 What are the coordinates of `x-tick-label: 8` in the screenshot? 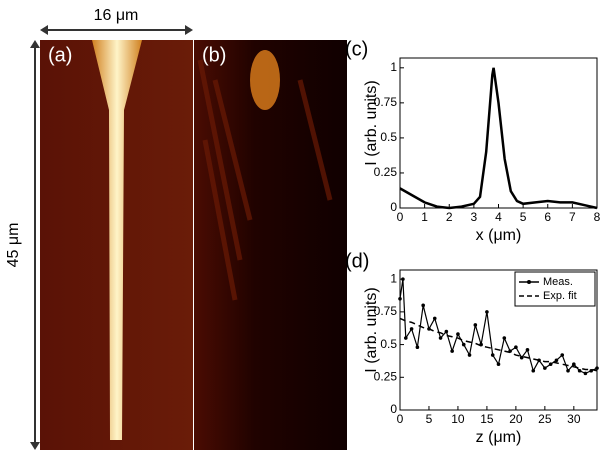 It's located at (597, 217).